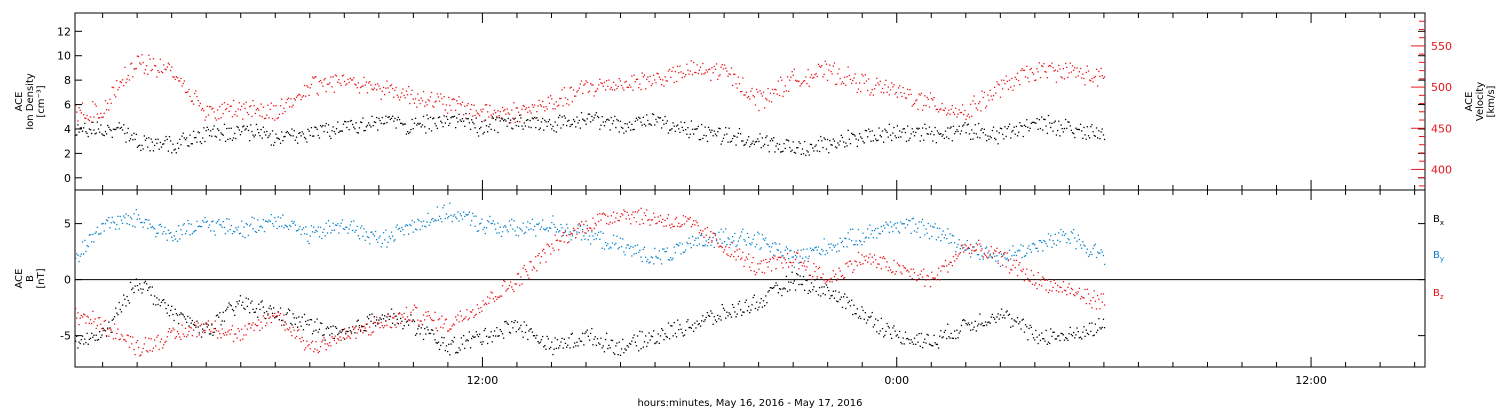 The width and height of the screenshot is (1500, 410). I want to click on x-tick-label: 12:00, so click(483, 380).